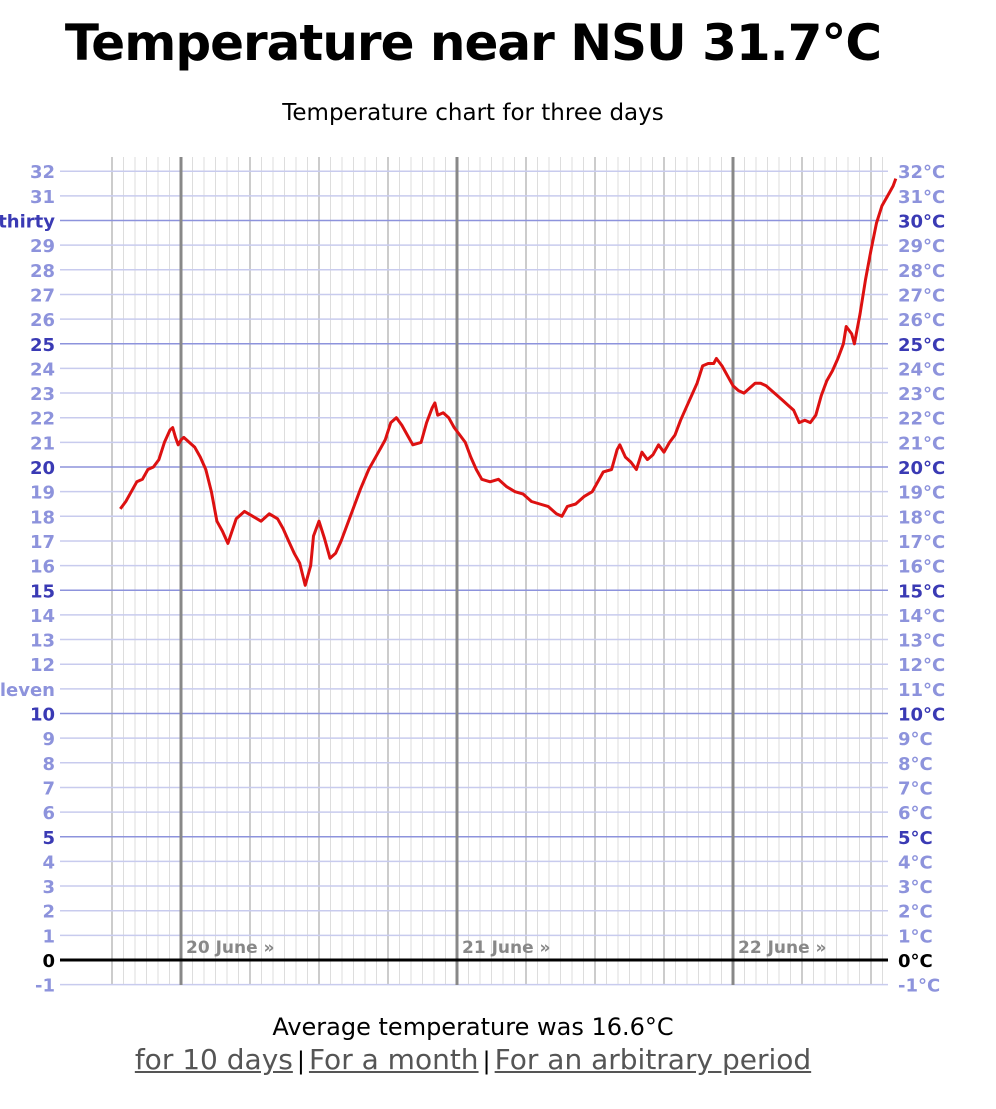 The image size is (996, 1109). I want to click on y-tick-label-right: 2°C, so click(915, 912).